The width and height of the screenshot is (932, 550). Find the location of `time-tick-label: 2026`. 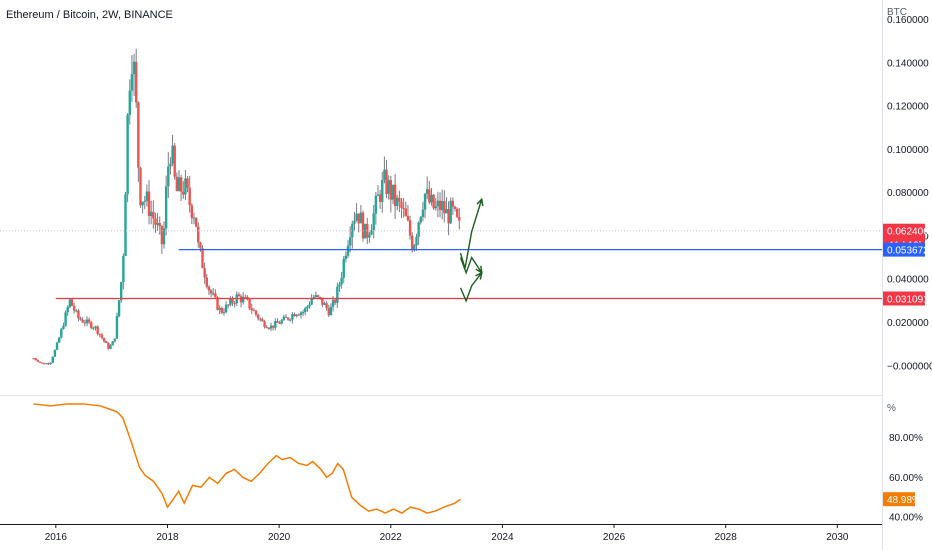

time-tick-label: 2026 is located at coordinates (614, 537).